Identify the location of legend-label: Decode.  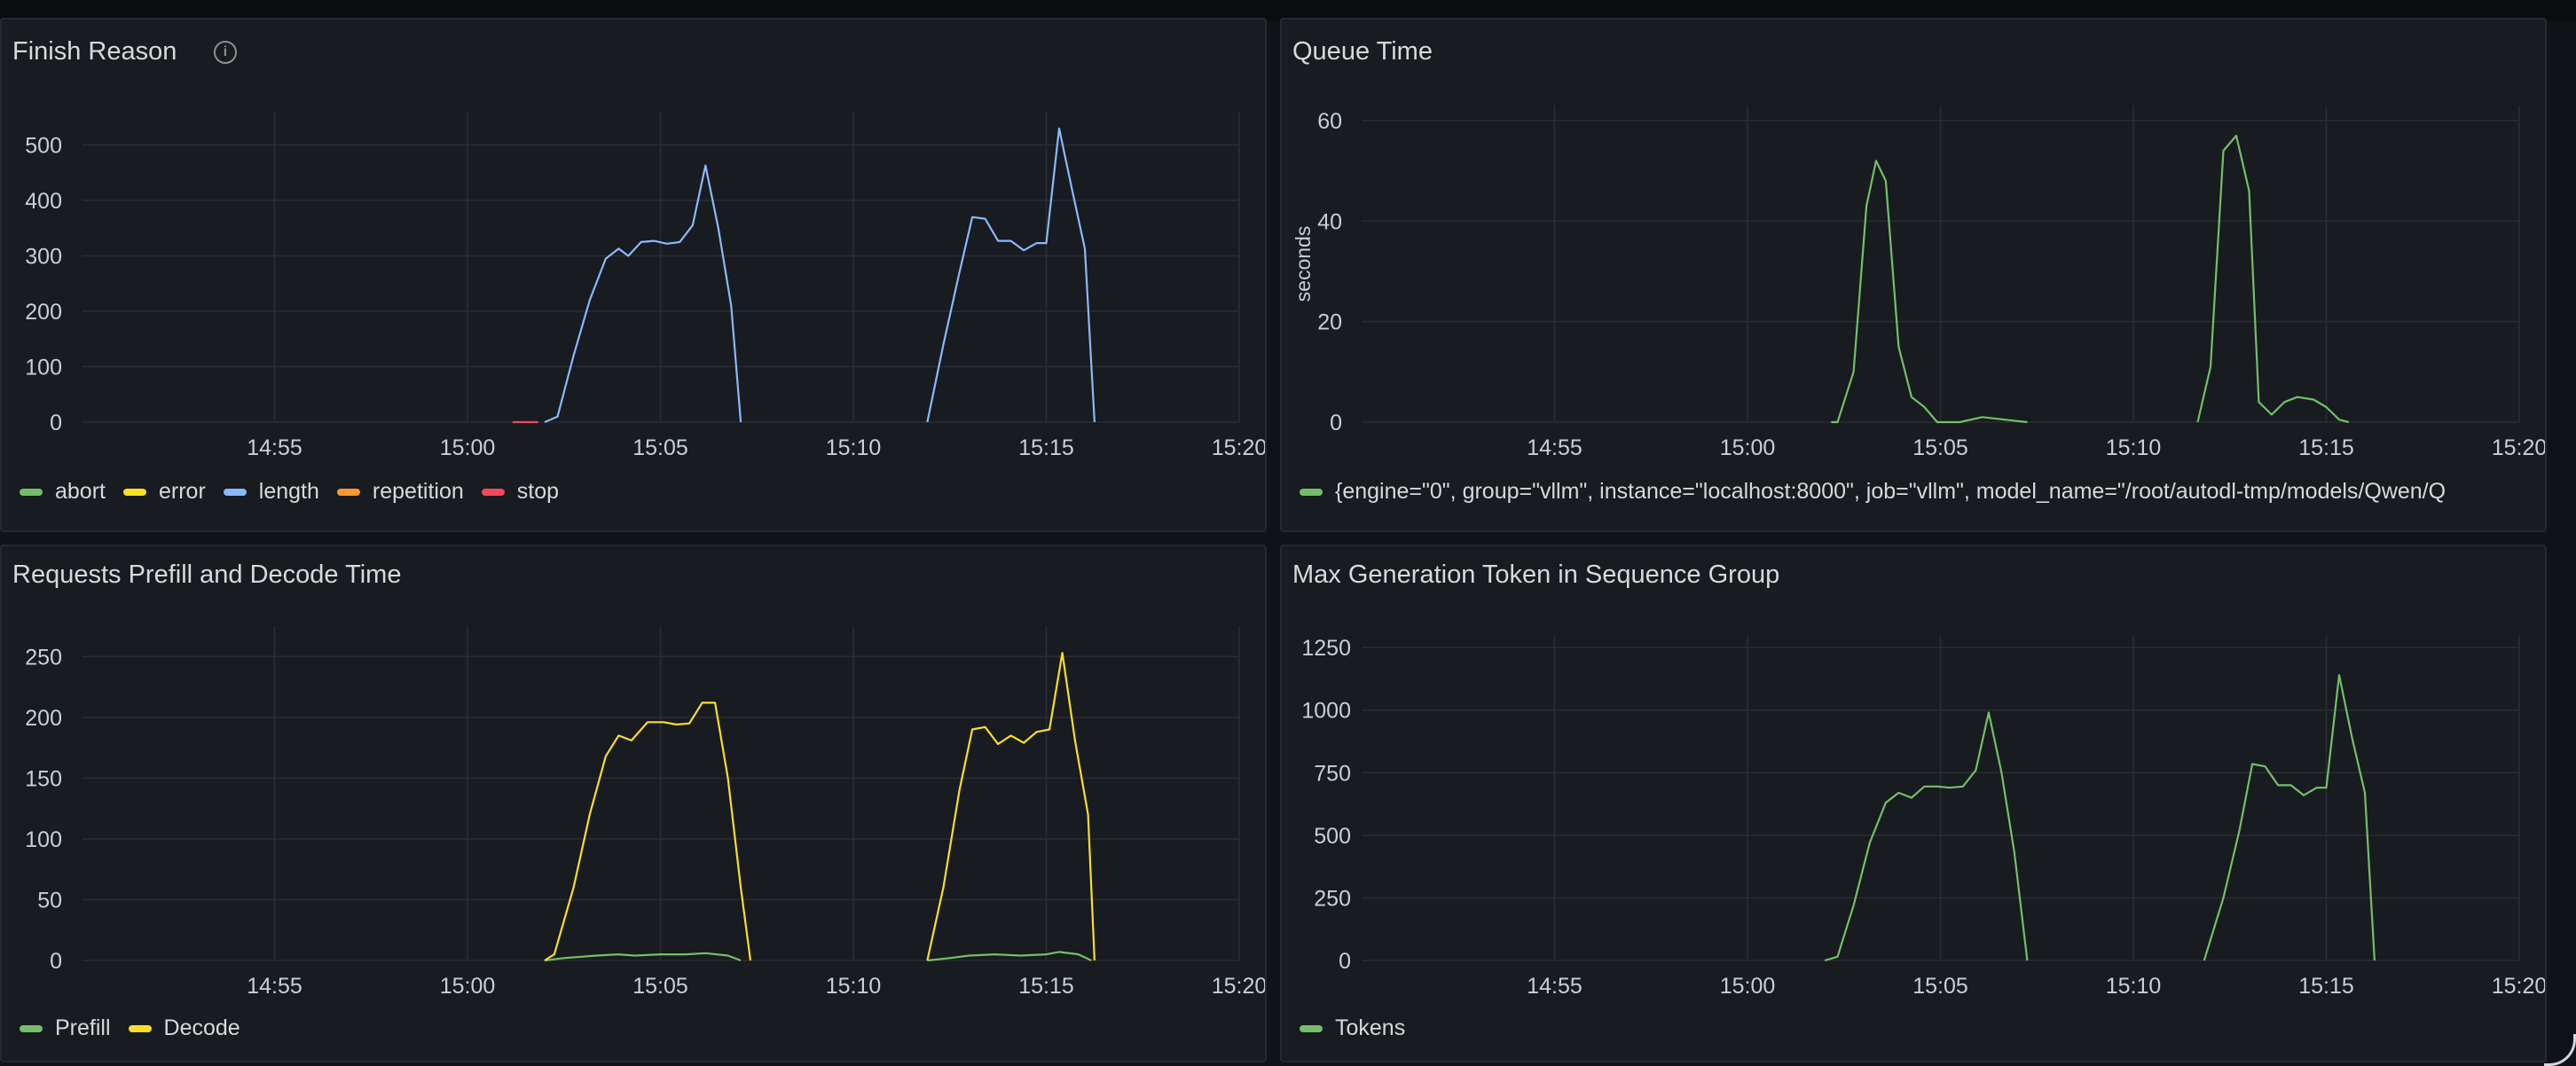
(201, 1027).